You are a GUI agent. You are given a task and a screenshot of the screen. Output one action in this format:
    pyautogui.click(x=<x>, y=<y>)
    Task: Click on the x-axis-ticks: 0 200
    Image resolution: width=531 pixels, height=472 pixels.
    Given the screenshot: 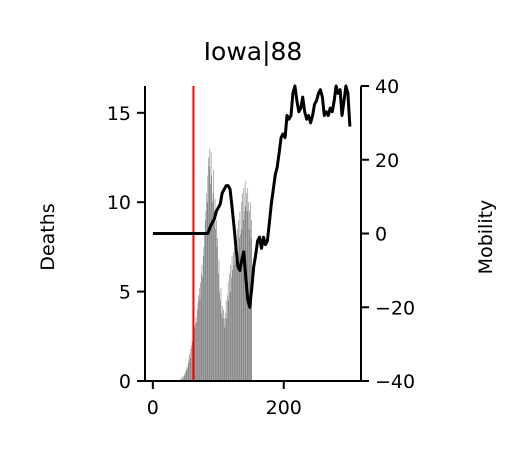 What is the action you would take?
    pyautogui.click(x=224, y=400)
    